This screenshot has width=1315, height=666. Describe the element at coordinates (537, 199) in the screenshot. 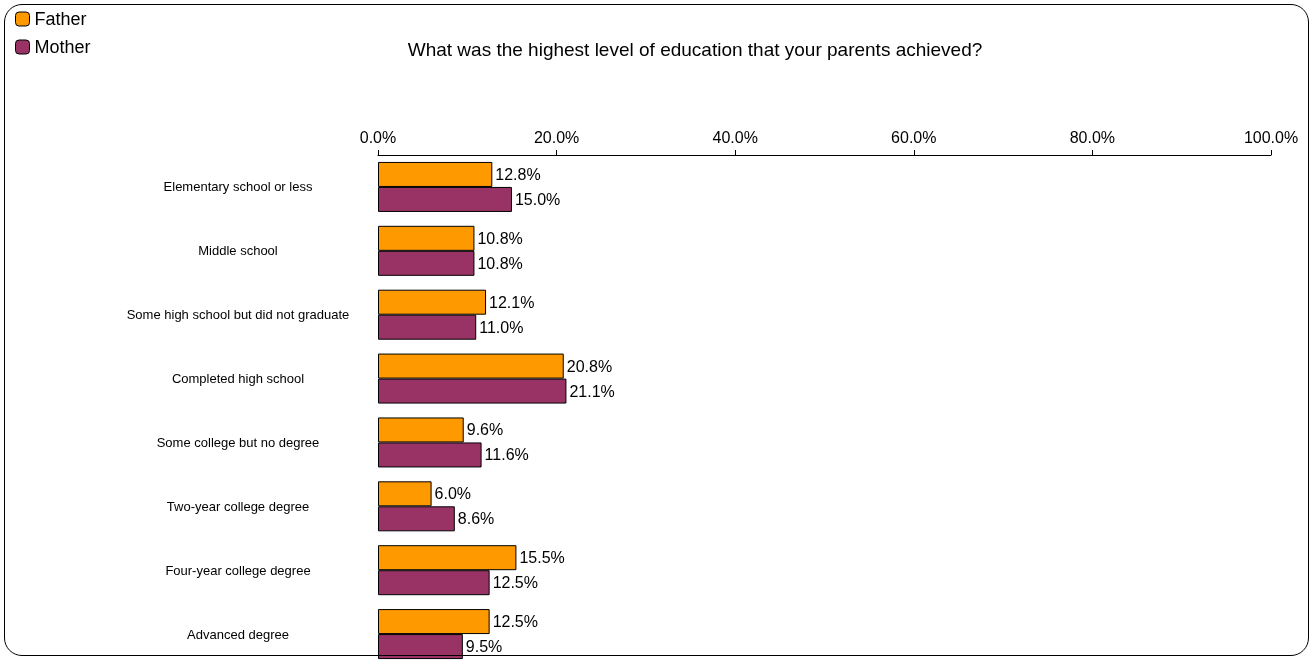

I see `data-label: 15.0%` at that location.